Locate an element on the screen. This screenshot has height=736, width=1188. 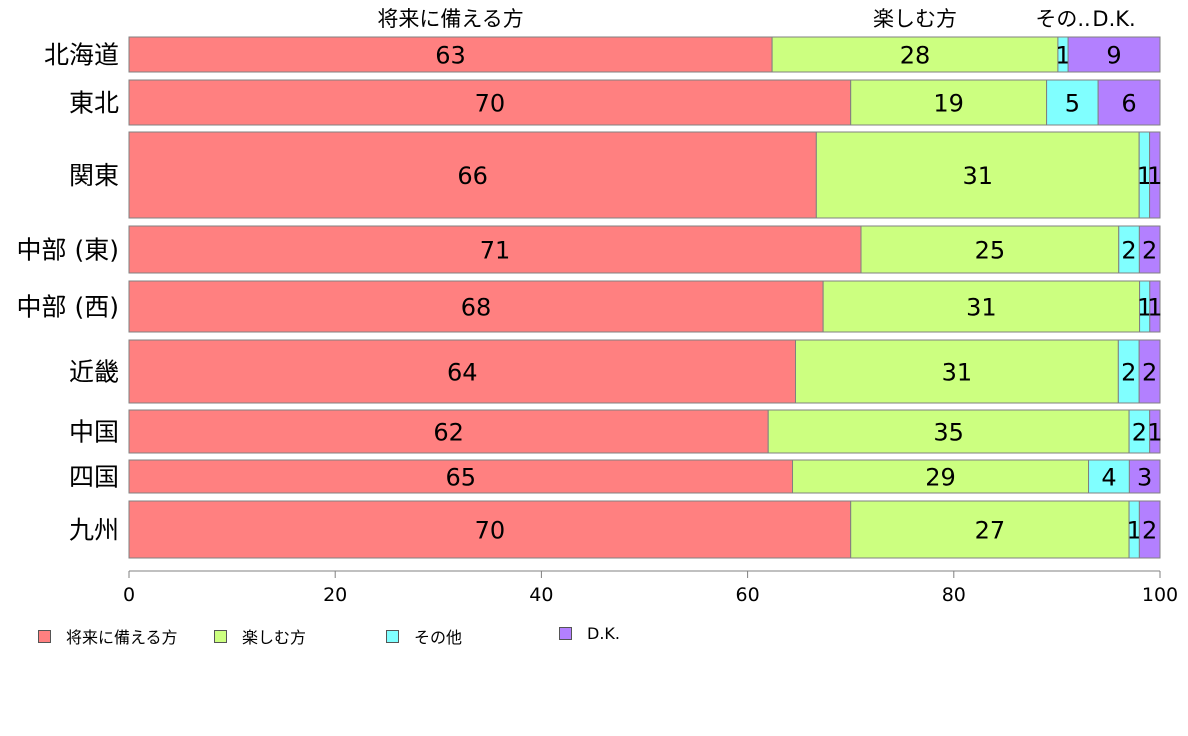
data-label-cat-1-series-1: 19 is located at coordinates (948, 104).